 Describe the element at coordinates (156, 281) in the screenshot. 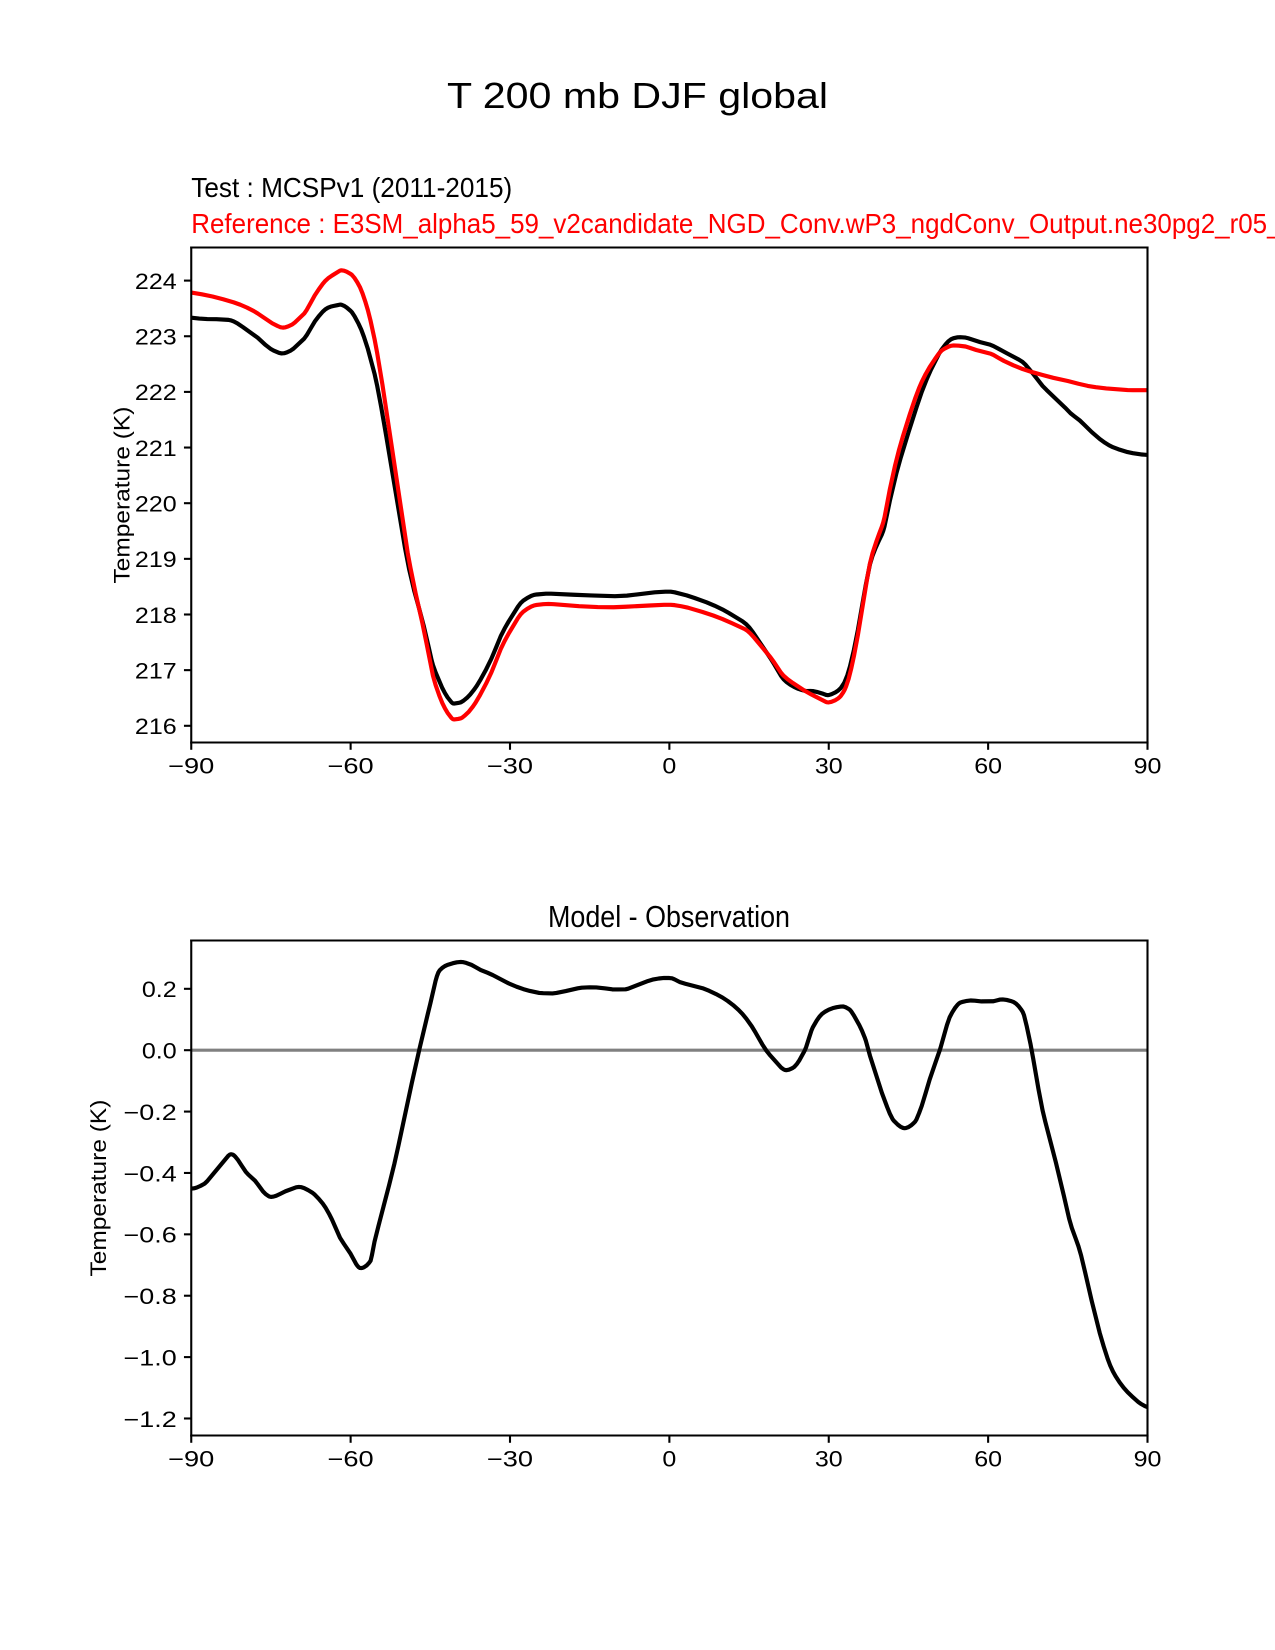

I see `svg-text: 224` at that location.